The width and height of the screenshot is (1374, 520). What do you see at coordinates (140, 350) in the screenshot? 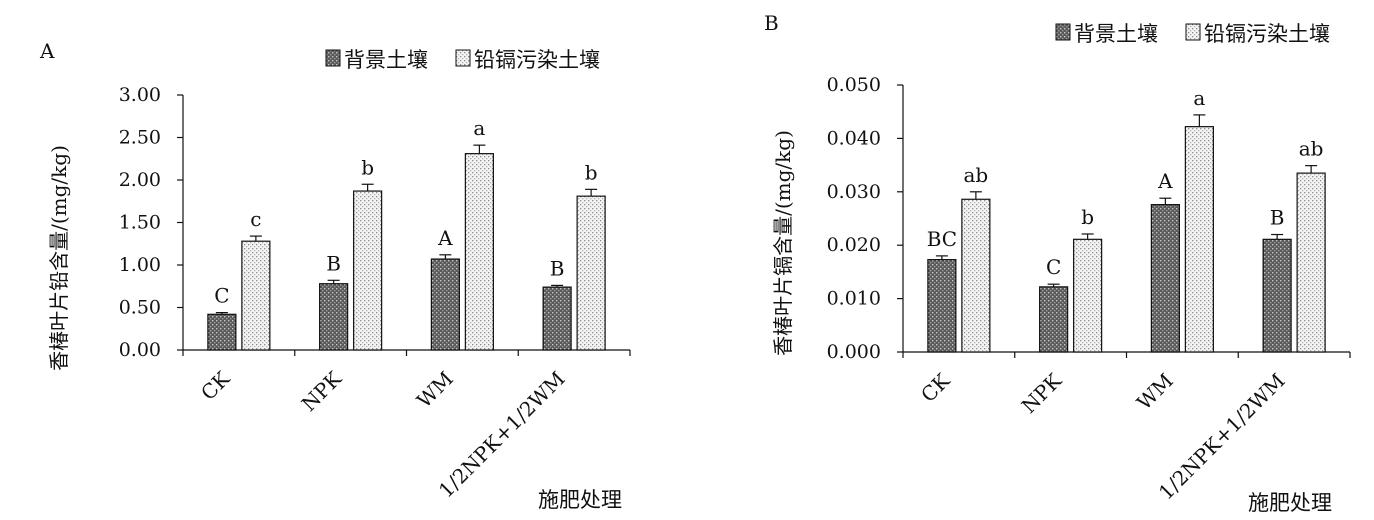
I see `y-tick-label: 0.00` at bounding box center [140, 350].